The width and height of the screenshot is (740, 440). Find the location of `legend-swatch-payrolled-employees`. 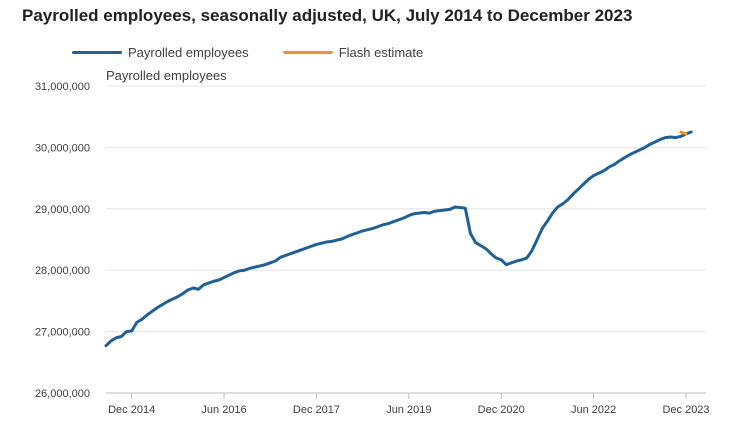

legend-swatch-payrolled-employees is located at coordinates (97, 52).